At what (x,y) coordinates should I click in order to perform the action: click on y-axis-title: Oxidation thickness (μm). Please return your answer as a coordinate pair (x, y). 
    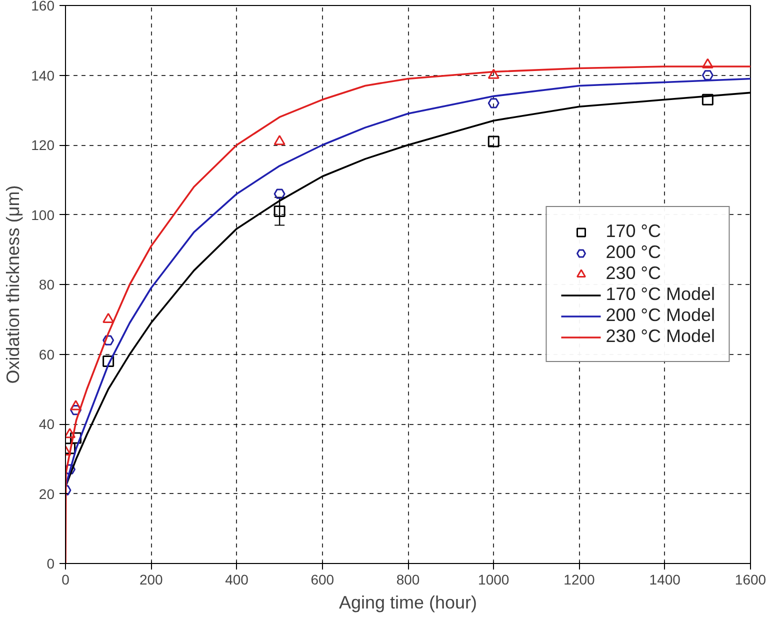
    Looking at the image, I should click on (13, 284).